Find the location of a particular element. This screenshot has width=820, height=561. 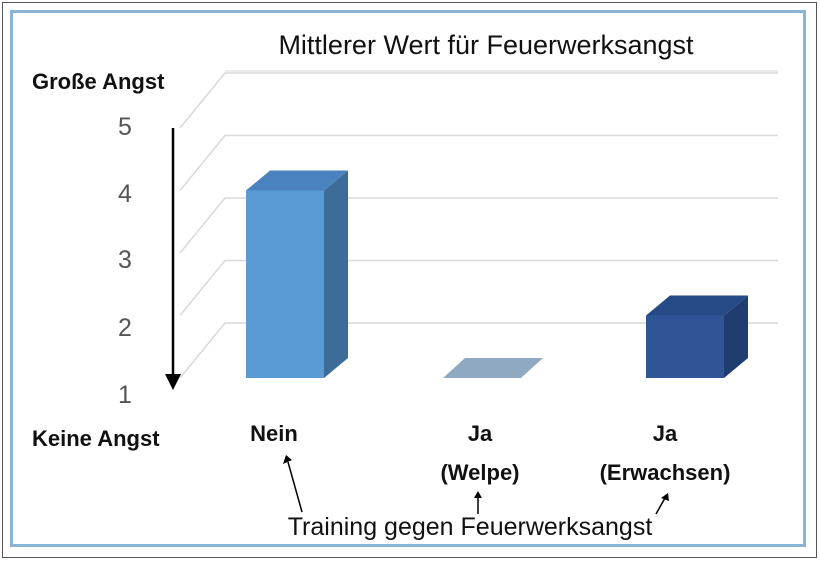

y-label-top: Große Angst is located at coordinates (98, 81).